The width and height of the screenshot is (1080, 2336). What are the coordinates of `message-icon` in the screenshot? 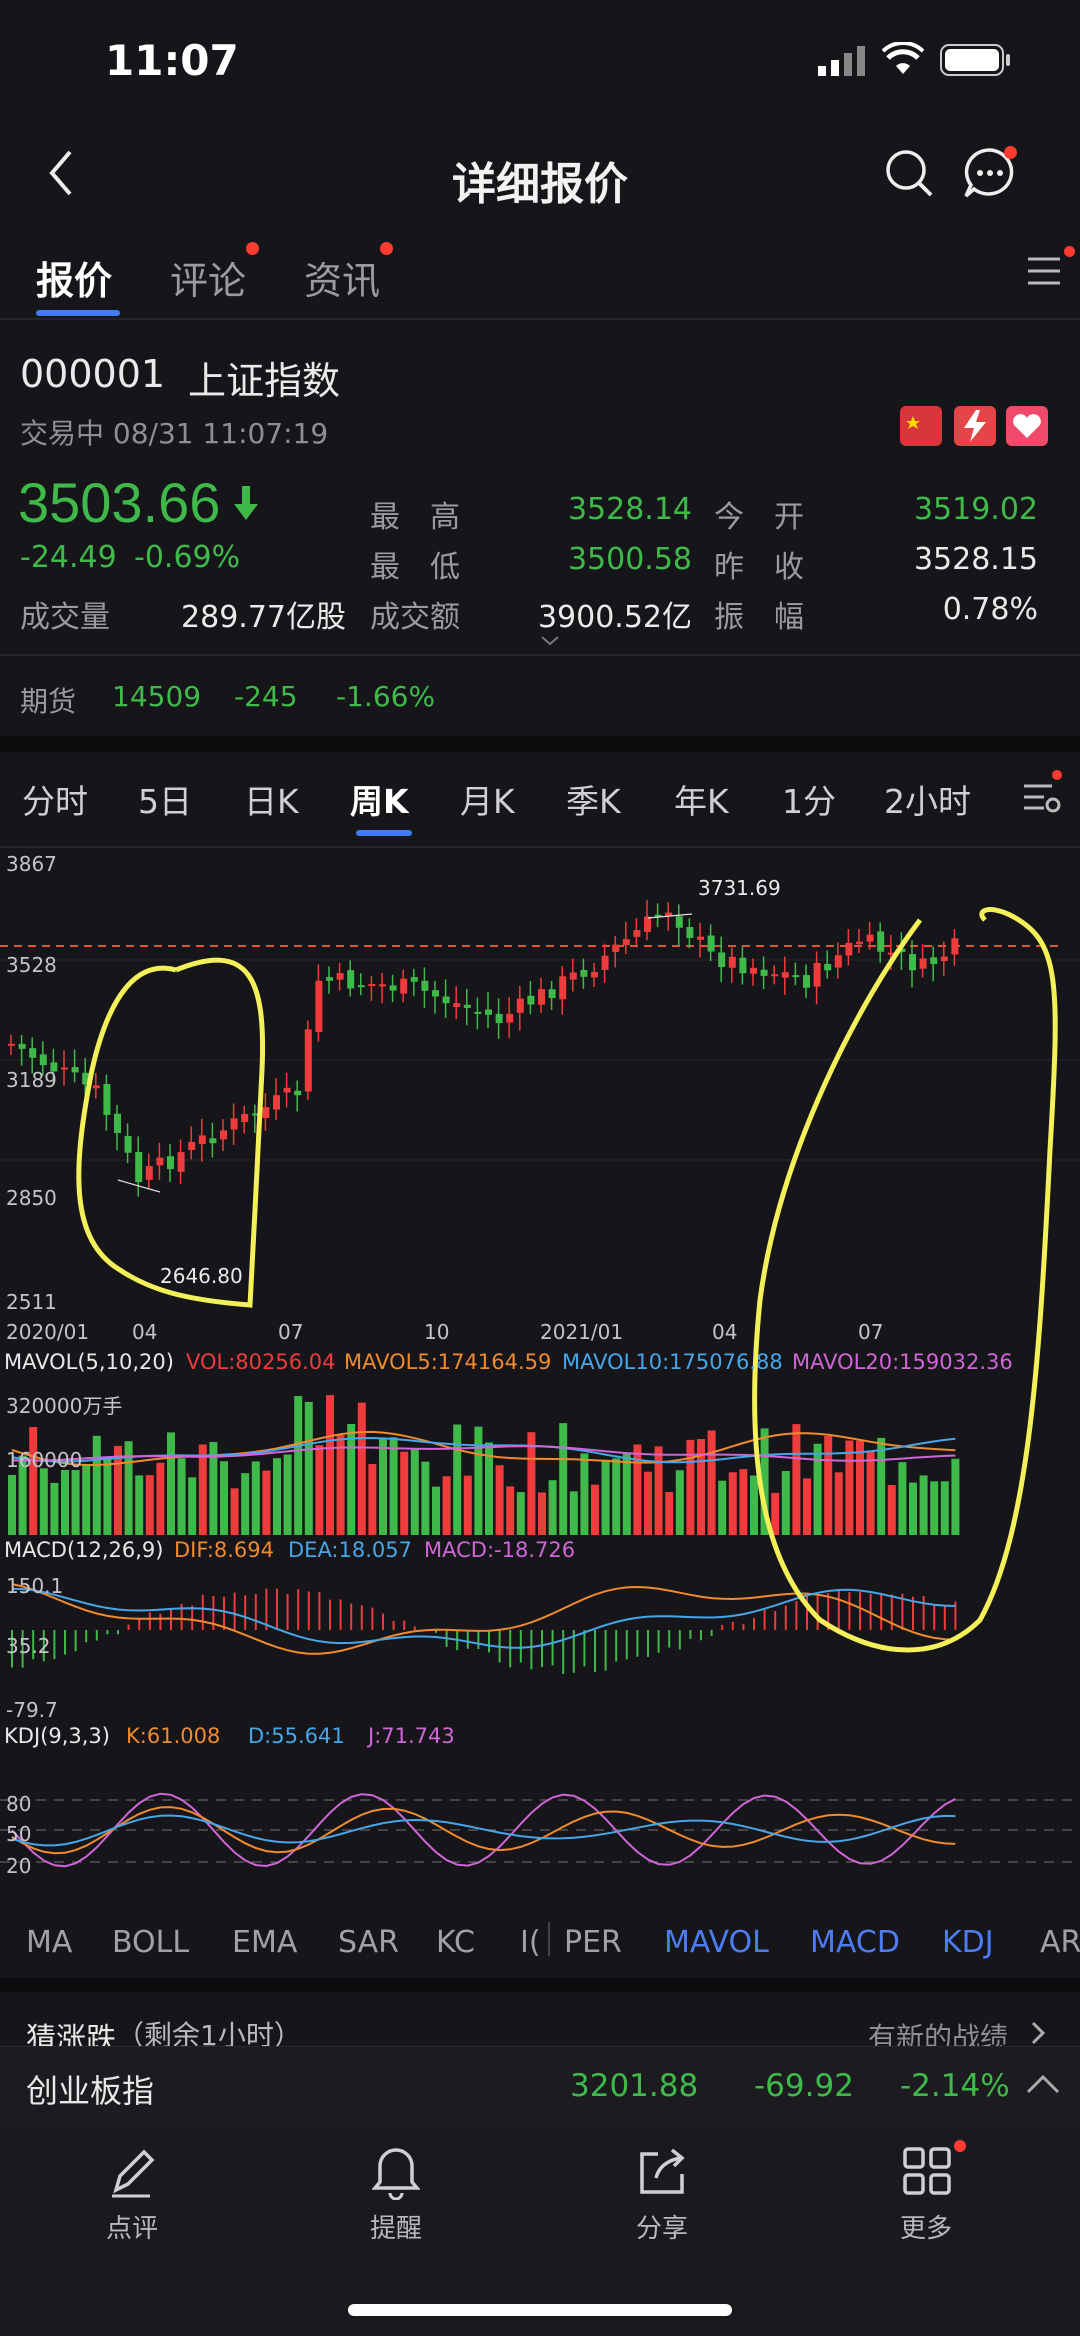 It's located at (990, 175).